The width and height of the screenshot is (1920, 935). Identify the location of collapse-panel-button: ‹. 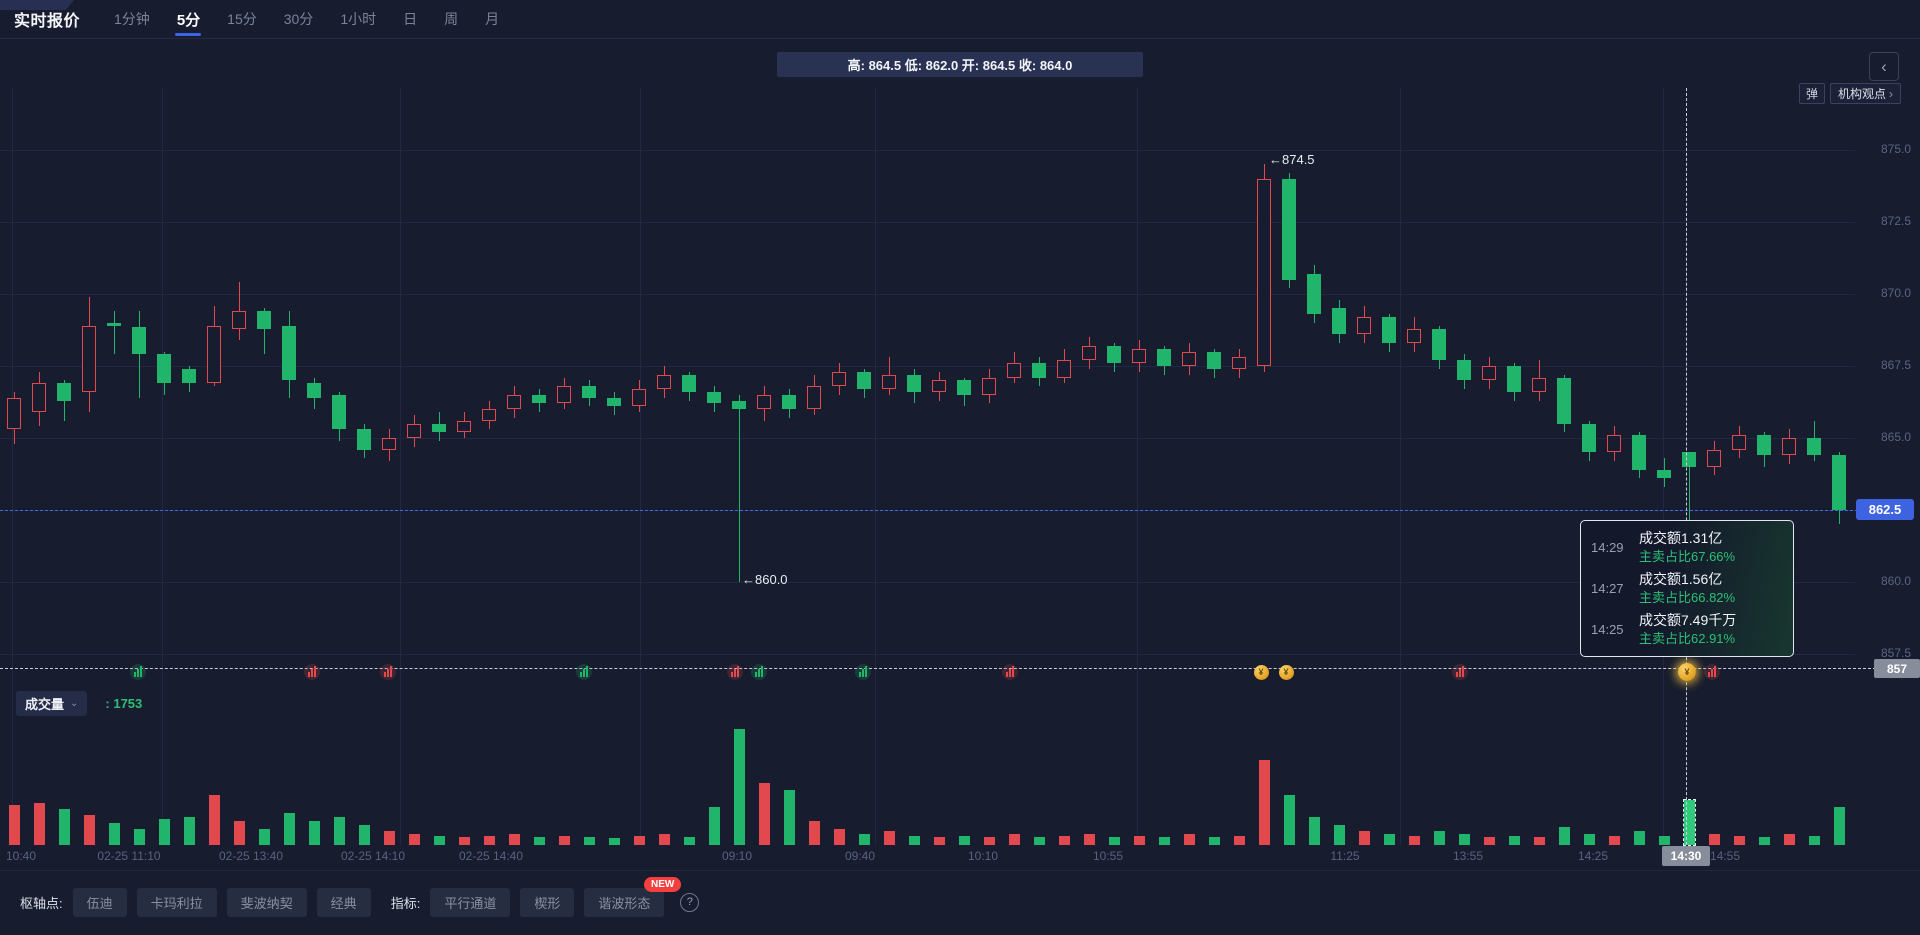
(1884, 66).